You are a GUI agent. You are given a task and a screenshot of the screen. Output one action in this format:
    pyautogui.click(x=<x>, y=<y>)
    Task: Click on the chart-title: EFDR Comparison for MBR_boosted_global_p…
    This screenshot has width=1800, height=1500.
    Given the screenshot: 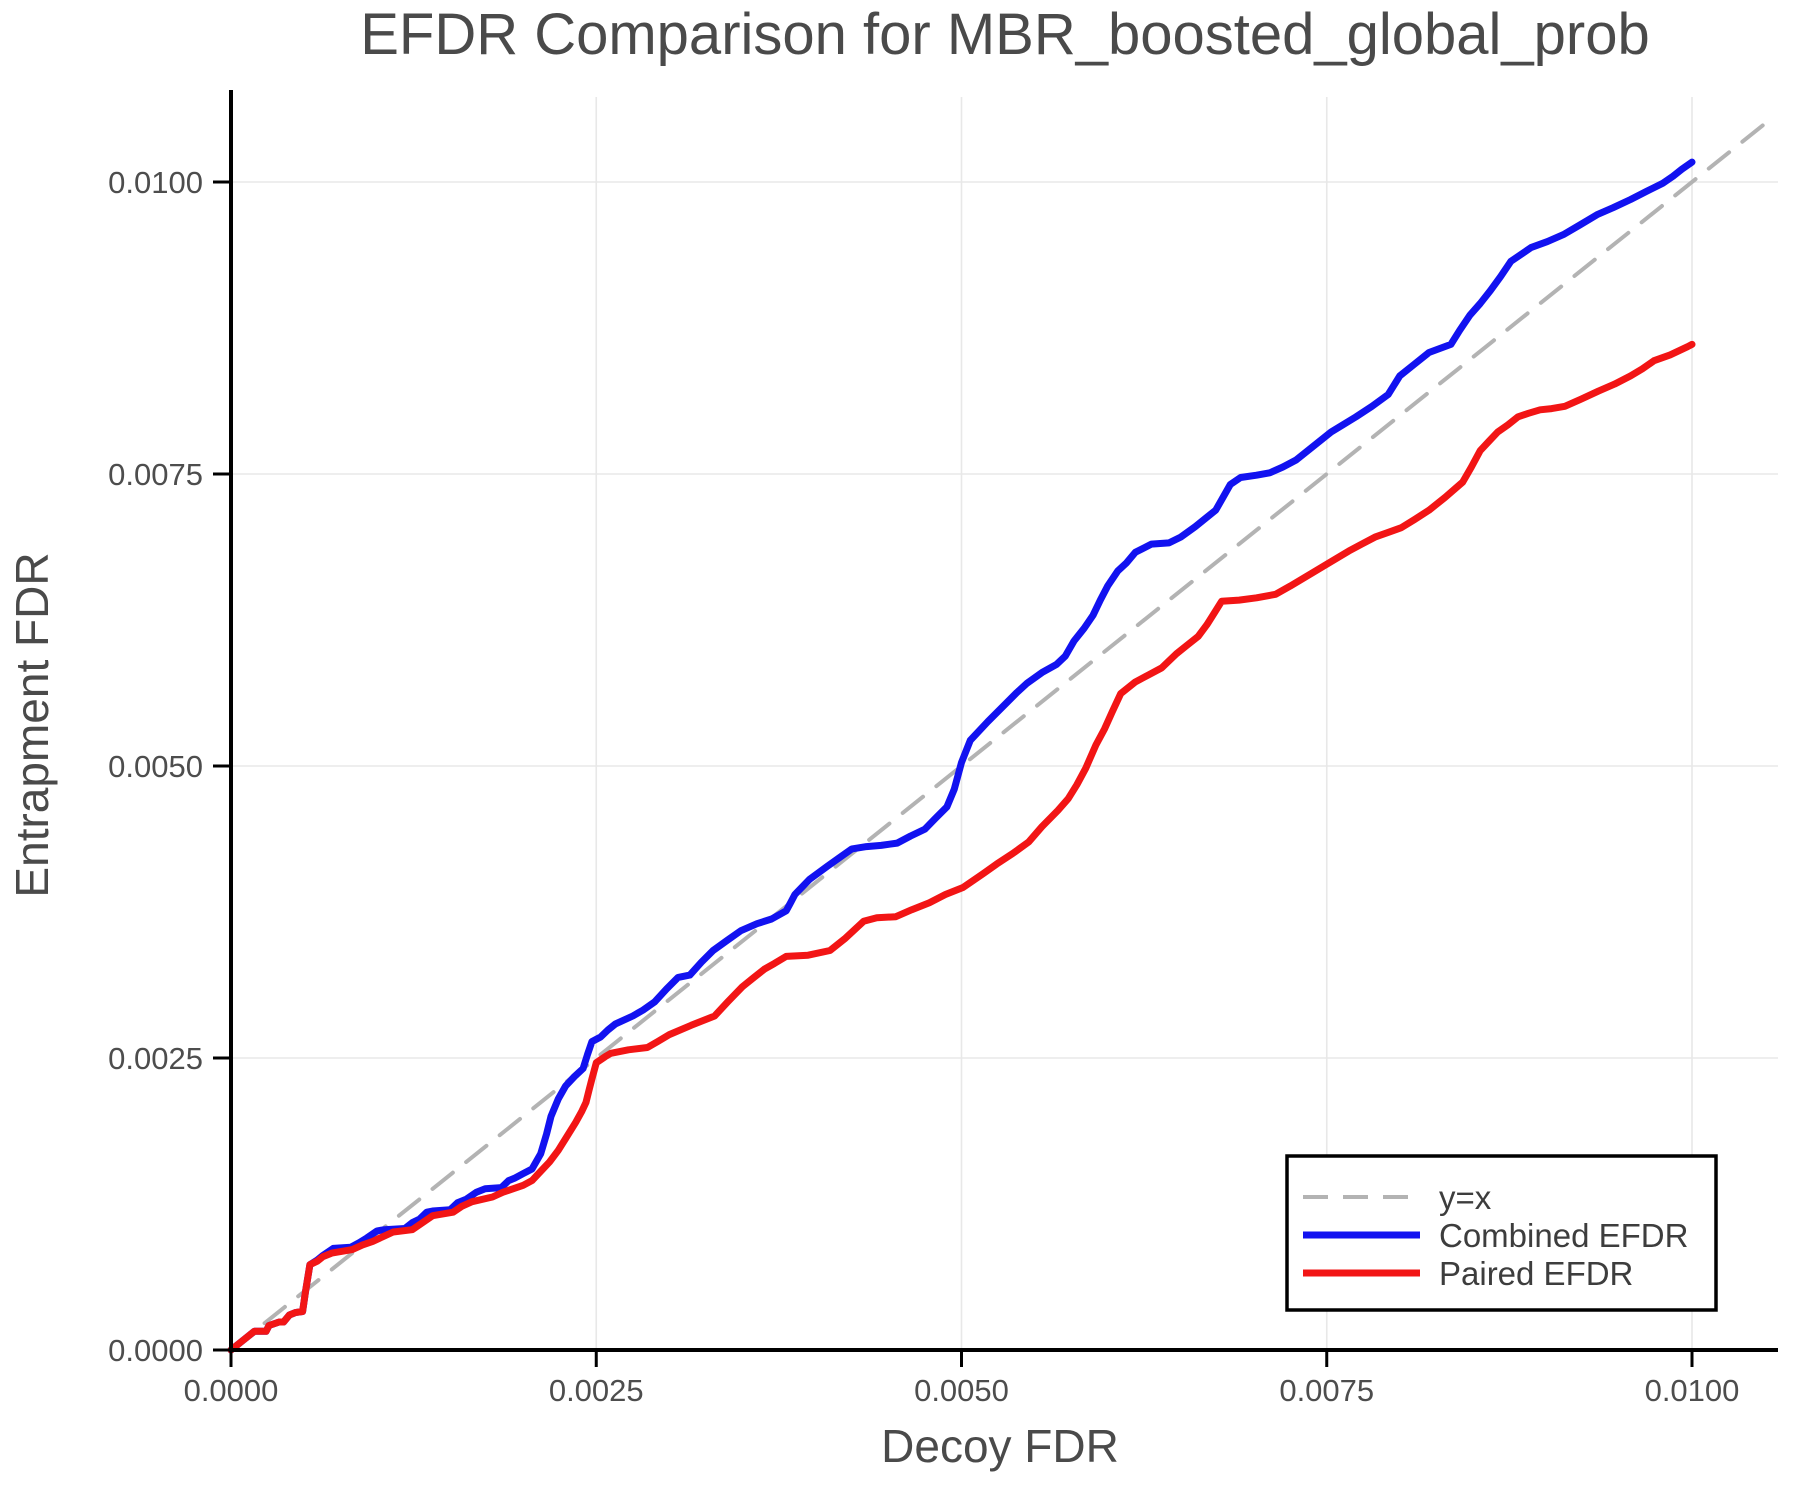 What is the action you would take?
    pyautogui.click(x=1005, y=34)
    